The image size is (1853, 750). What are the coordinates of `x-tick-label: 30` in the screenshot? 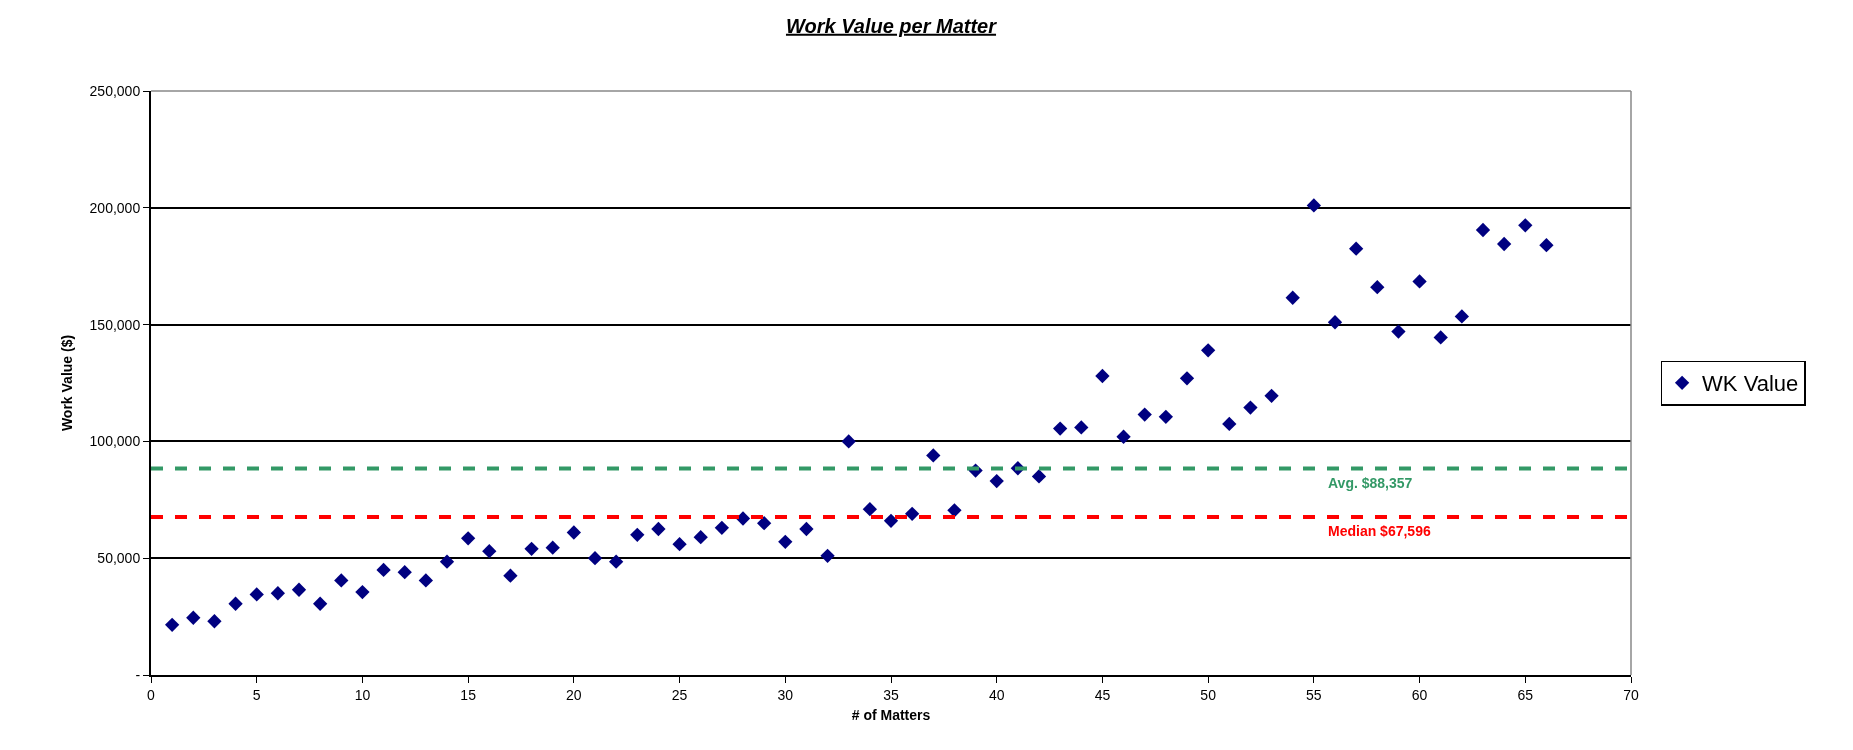 It's located at (785, 694).